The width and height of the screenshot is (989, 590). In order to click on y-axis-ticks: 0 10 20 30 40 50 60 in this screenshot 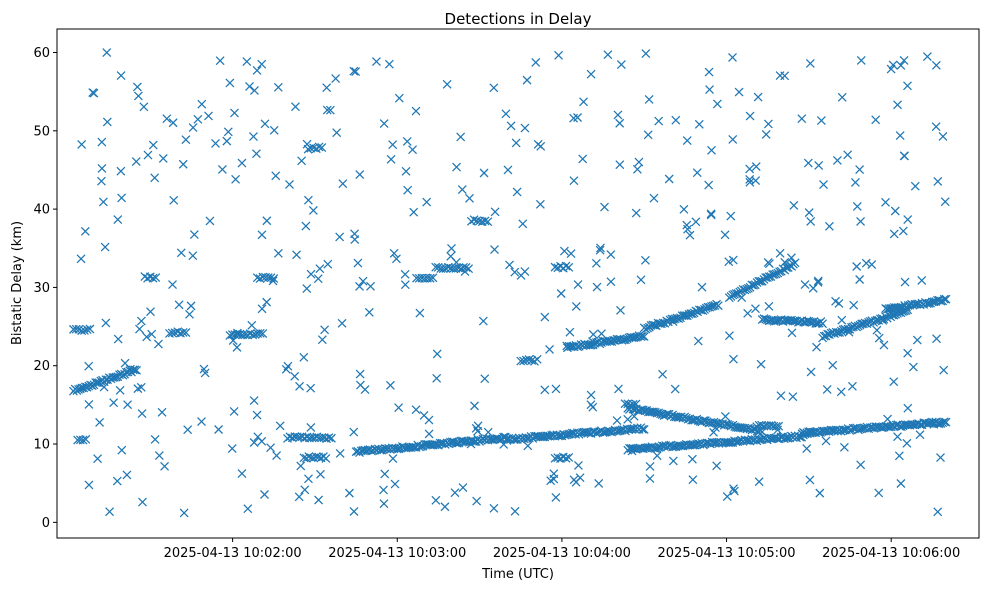, I will do `click(45, 288)`.